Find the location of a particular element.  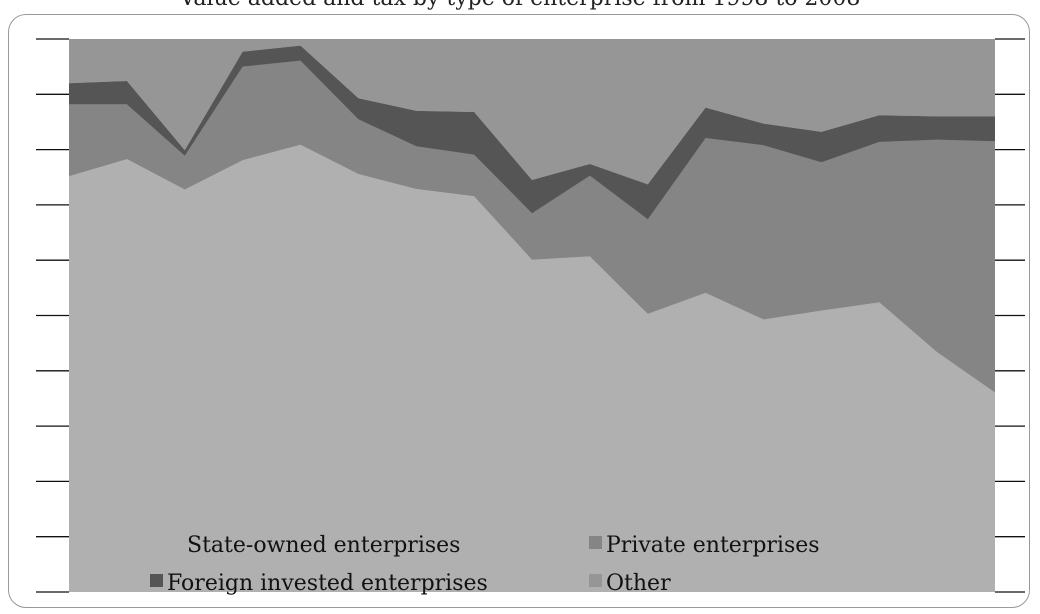

legend-label-1: State-owned enterprises is located at coordinates (323, 545).